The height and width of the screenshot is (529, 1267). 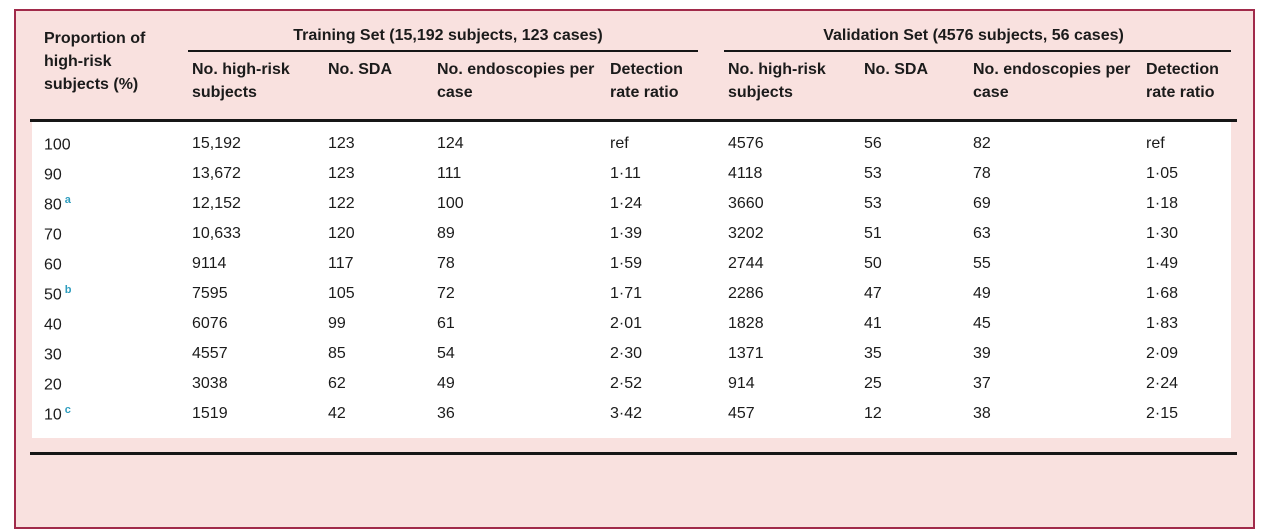 What do you see at coordinates (657, 418) in the screenshot?
I see `cell-training-detection: 3·42` at bounding box center [657, 418].